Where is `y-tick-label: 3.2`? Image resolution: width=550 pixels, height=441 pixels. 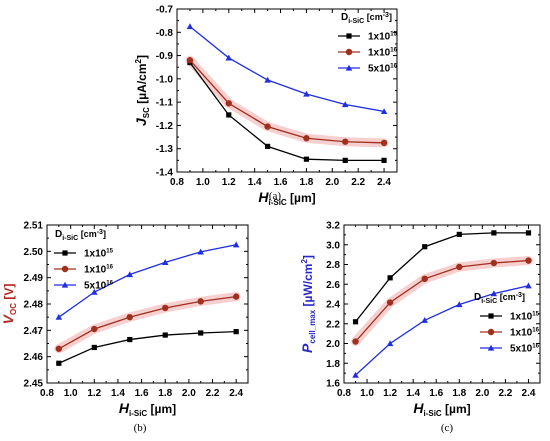 y-tick-label: 3.2 is located at coordinates (333, 226).